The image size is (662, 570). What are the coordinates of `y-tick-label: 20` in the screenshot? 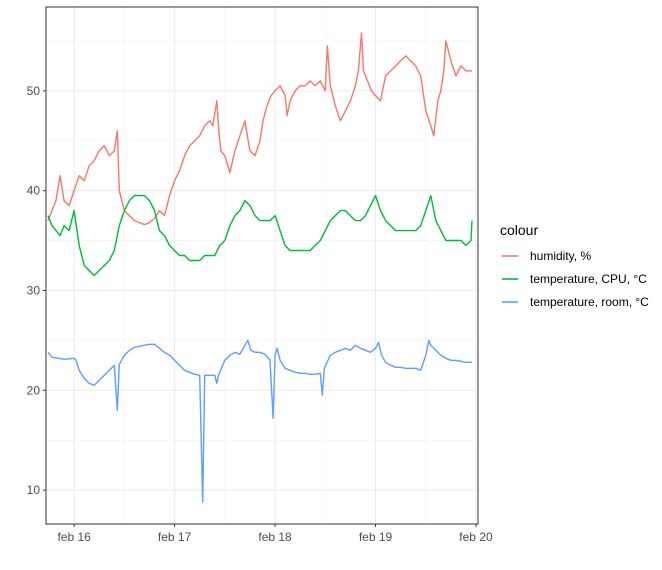 It's located at (34, 390).